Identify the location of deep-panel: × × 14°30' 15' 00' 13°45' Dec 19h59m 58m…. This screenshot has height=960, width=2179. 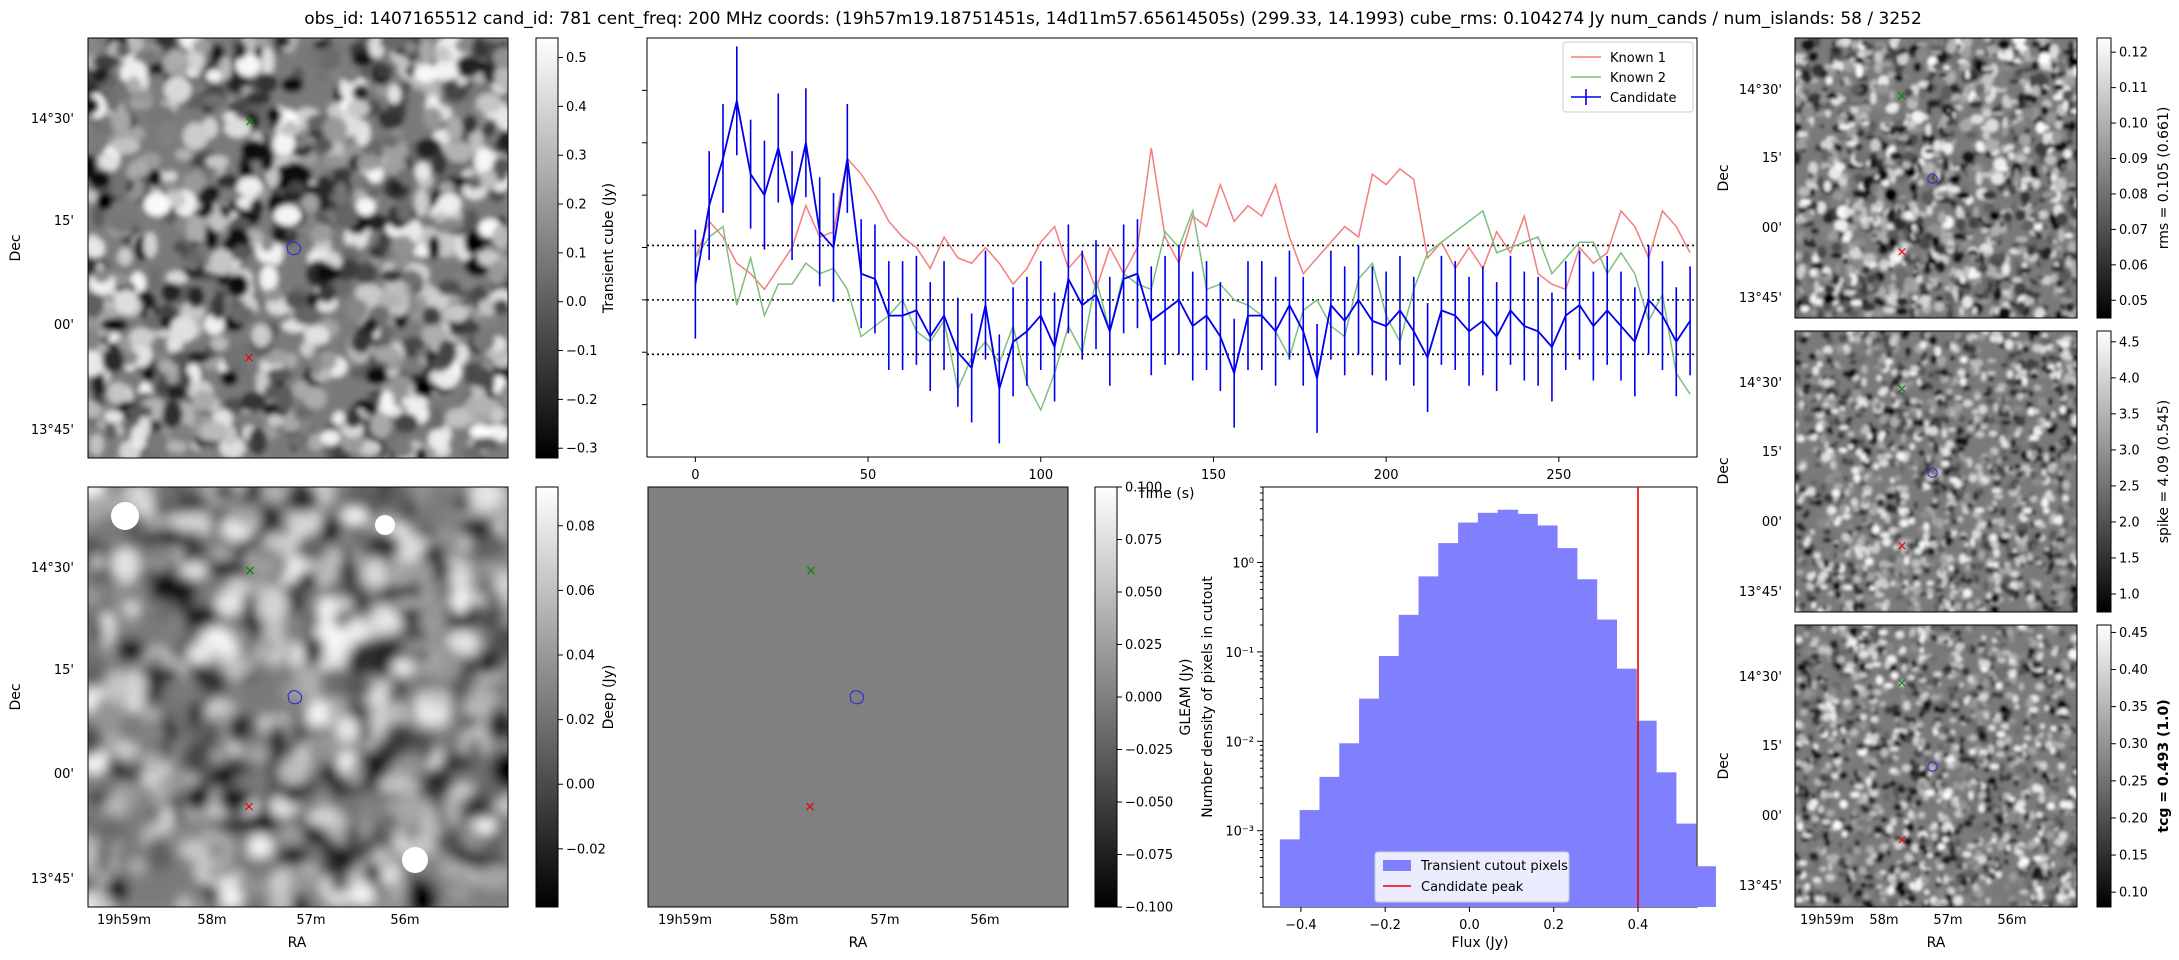
(312, 718).